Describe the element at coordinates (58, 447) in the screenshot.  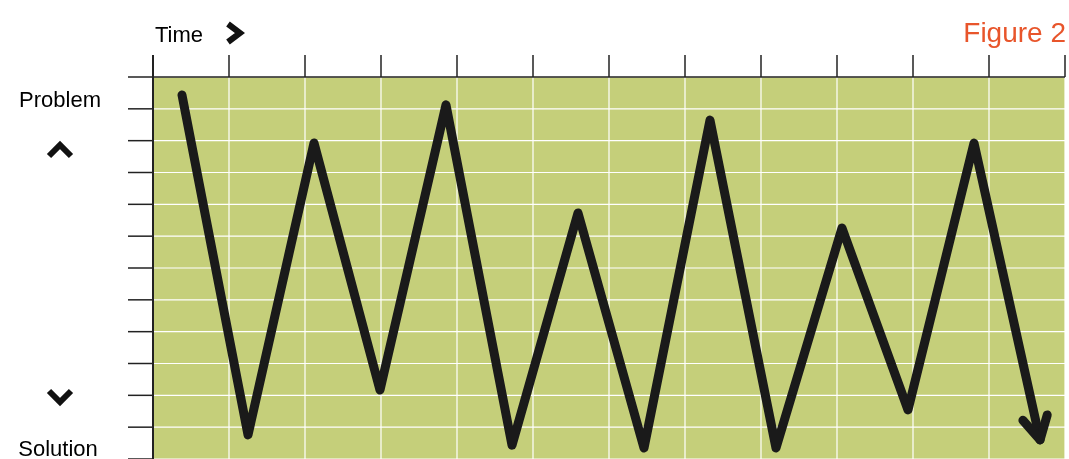
I see `text: Solution` at that location.